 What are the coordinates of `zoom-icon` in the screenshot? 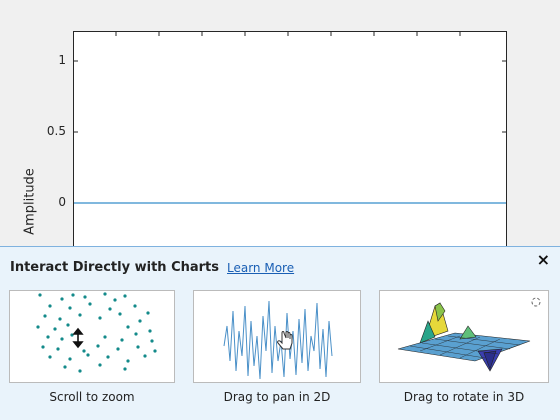 It's located at (96, 332).